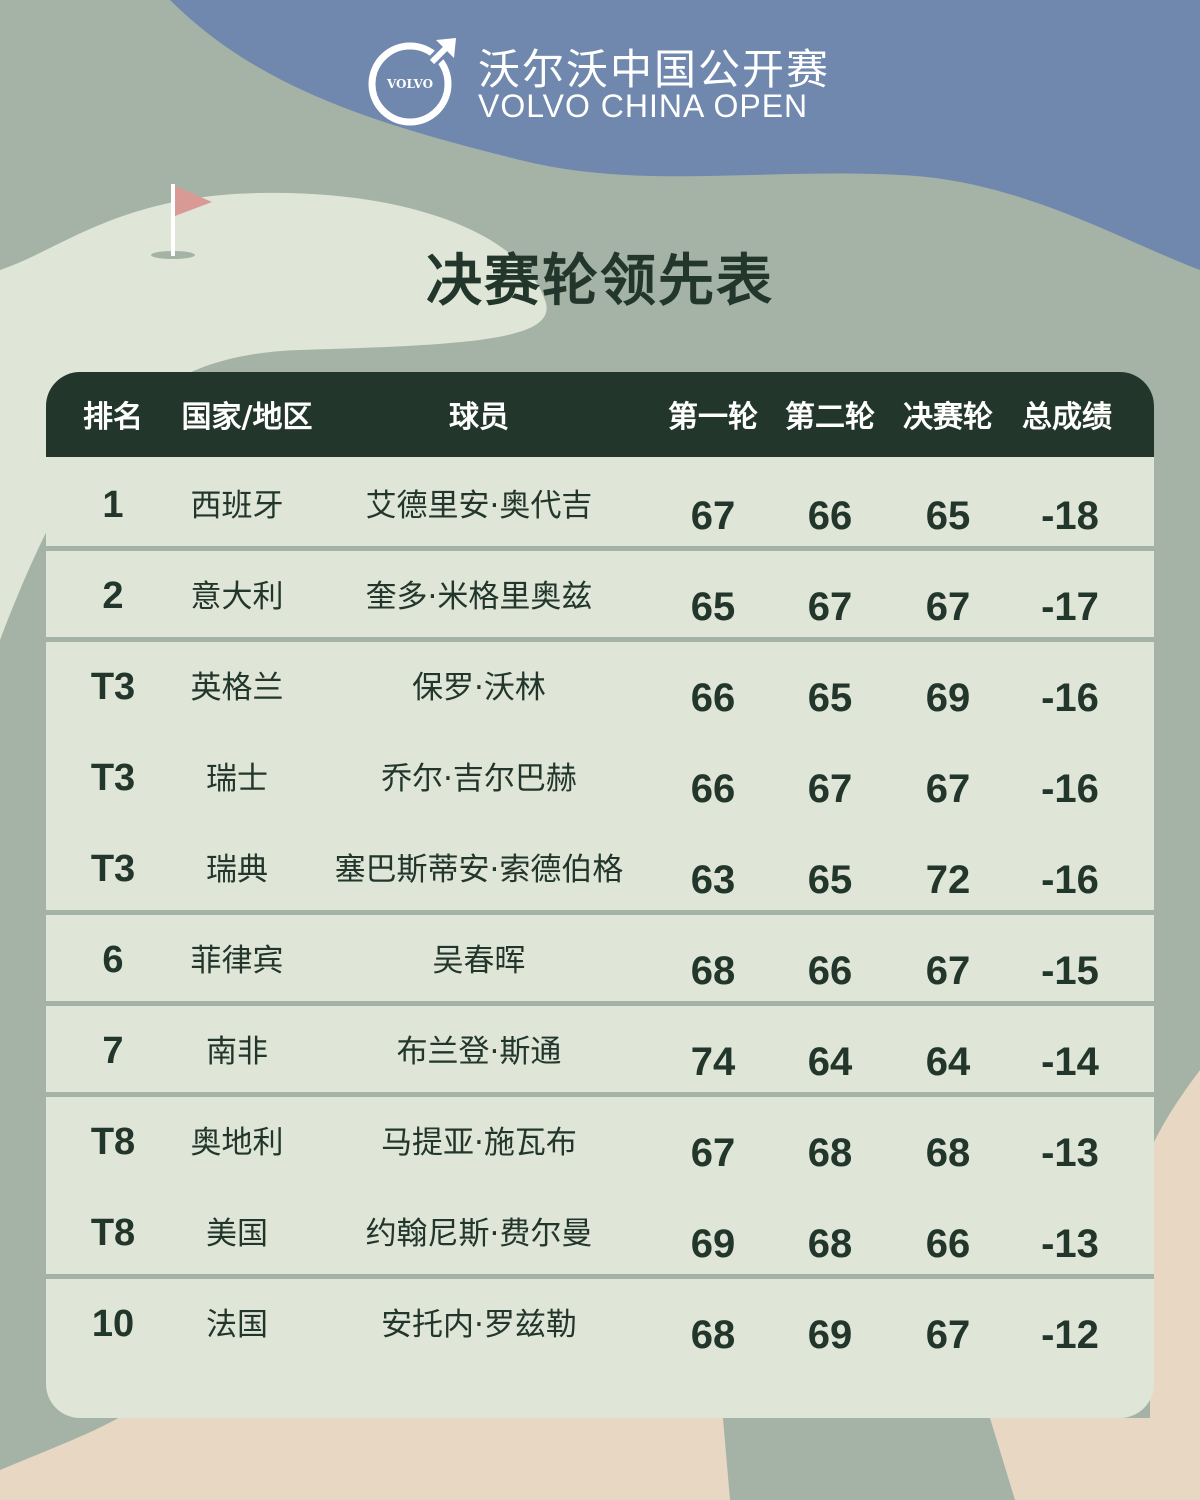 The height and width of the screenshot is (1500, 1200). I want to click on country-cell: 瑞典, so click(237, 870).